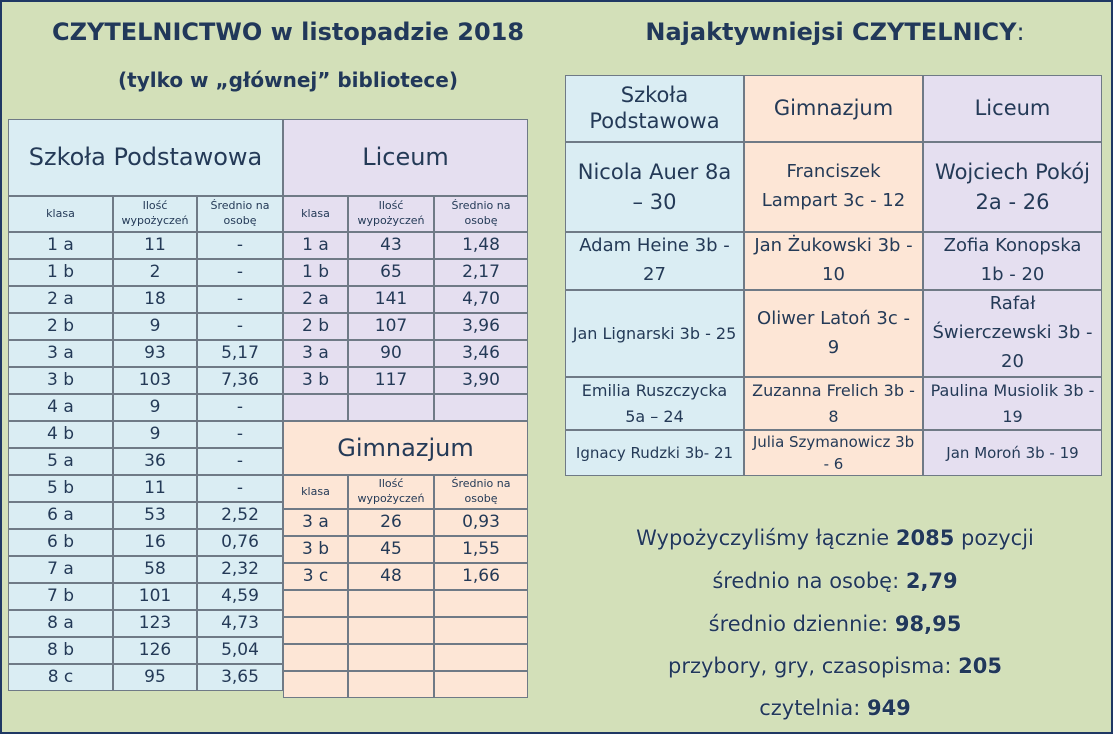  What do you see at coordinates (481, 522) in the screenshot?
I see `gimnazjum-table-cell: 0,93` at bounding box center [481, 522].